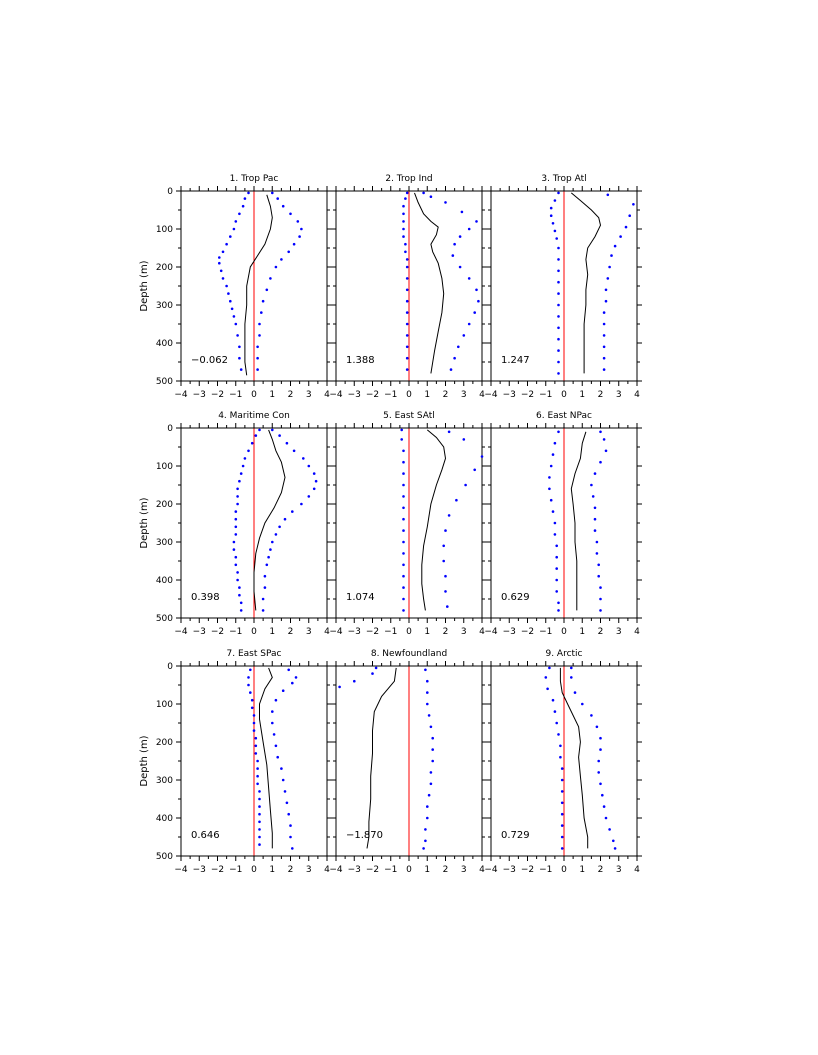 This screenshot has height=1055, width=818. Describe the element at coordinates (446, 632) in the screenshot. I see `x-tick-label: 2` at that location.